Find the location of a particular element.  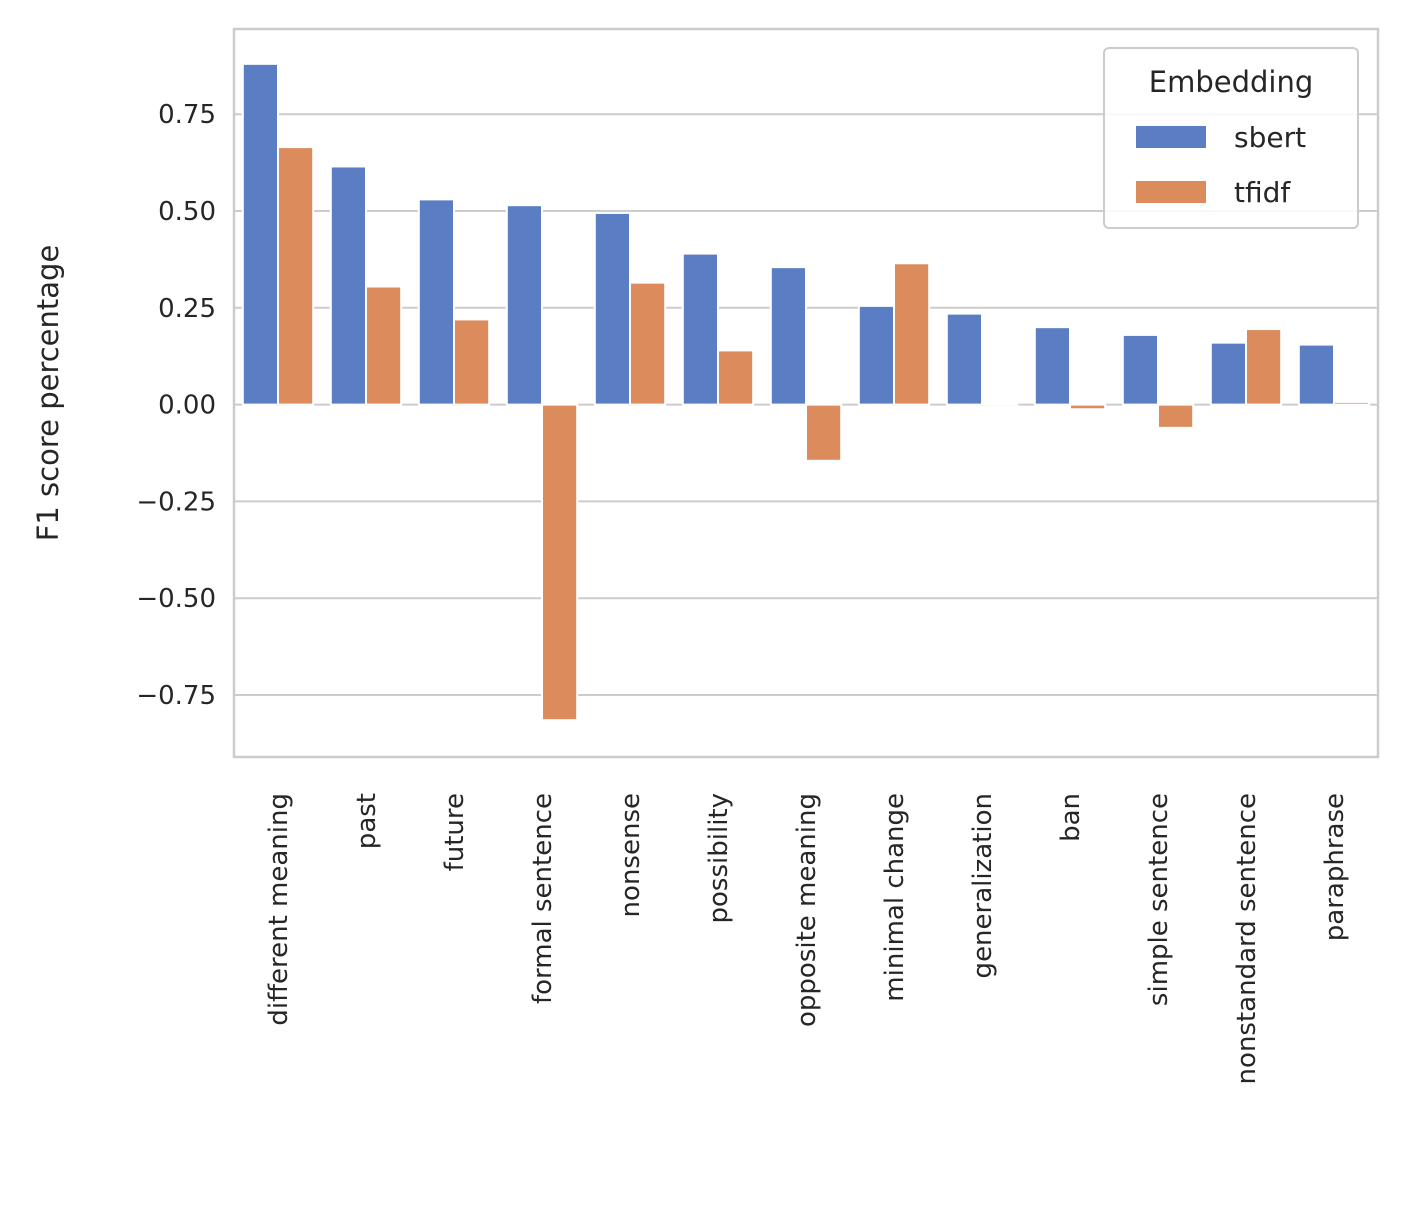

x-tick-label: different meaning is located at coordinates (279, 909).